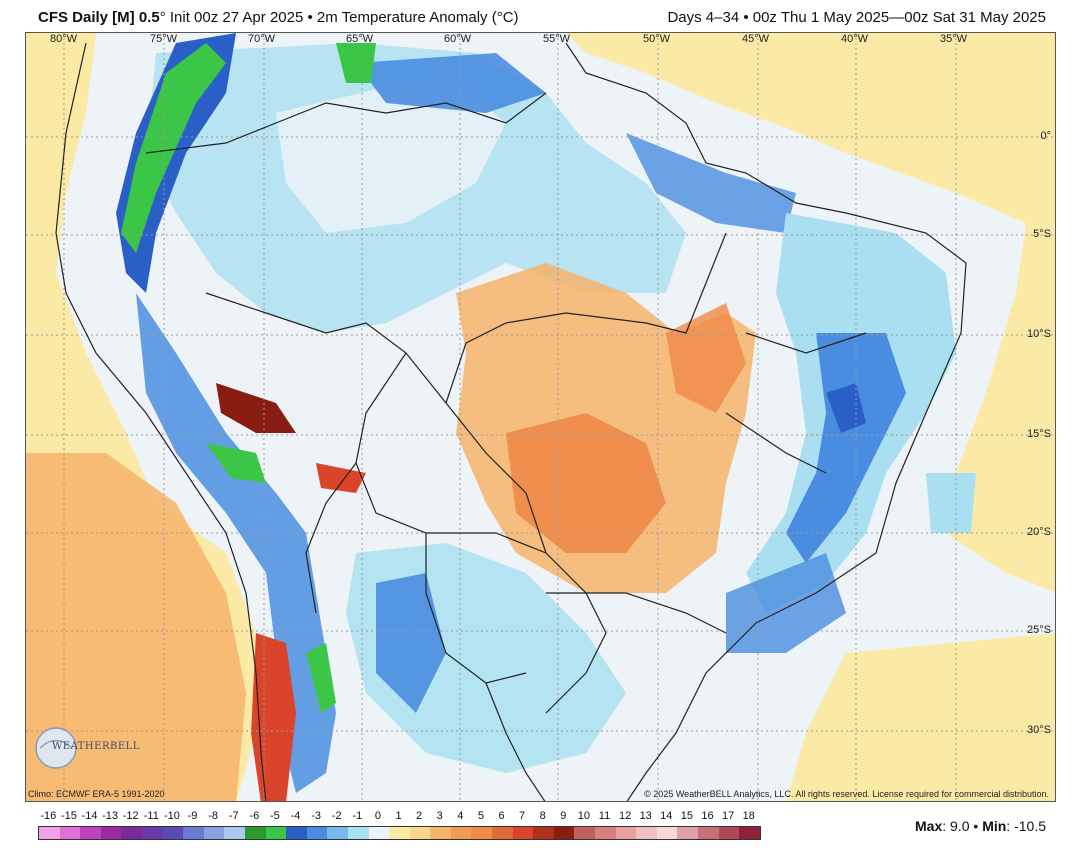 The width and height of the screenshot is (1080, 860). What do you see at coordinates (411, 643) in the screenshot?
I see `paraguay-cool` at bounding box center [411, 643].